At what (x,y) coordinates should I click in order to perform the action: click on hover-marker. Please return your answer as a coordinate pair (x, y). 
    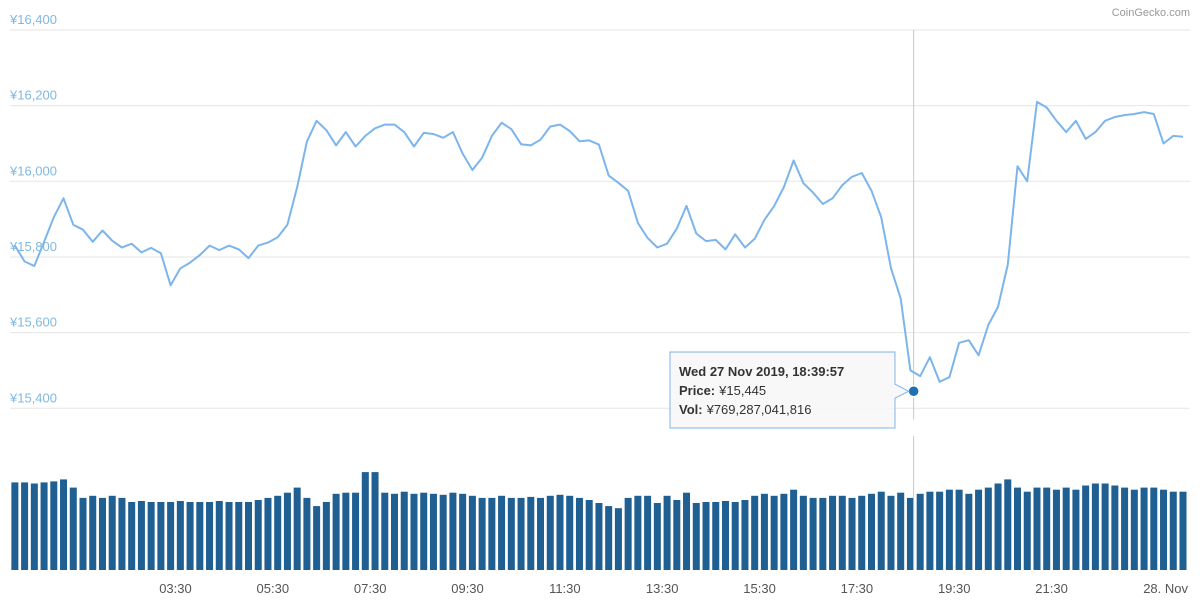
    Looking at the image, I should click on (913, 391).